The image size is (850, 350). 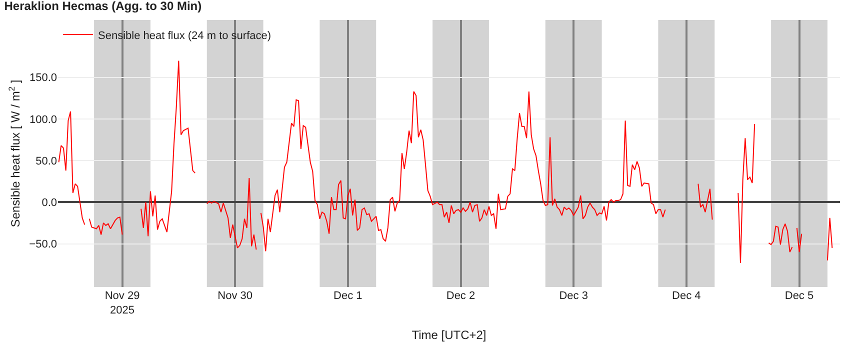 What do you see at coordinates (46, 161) in the screenshot?
I see `y-tick-label: 50.0` at bounding box center [46, 161].